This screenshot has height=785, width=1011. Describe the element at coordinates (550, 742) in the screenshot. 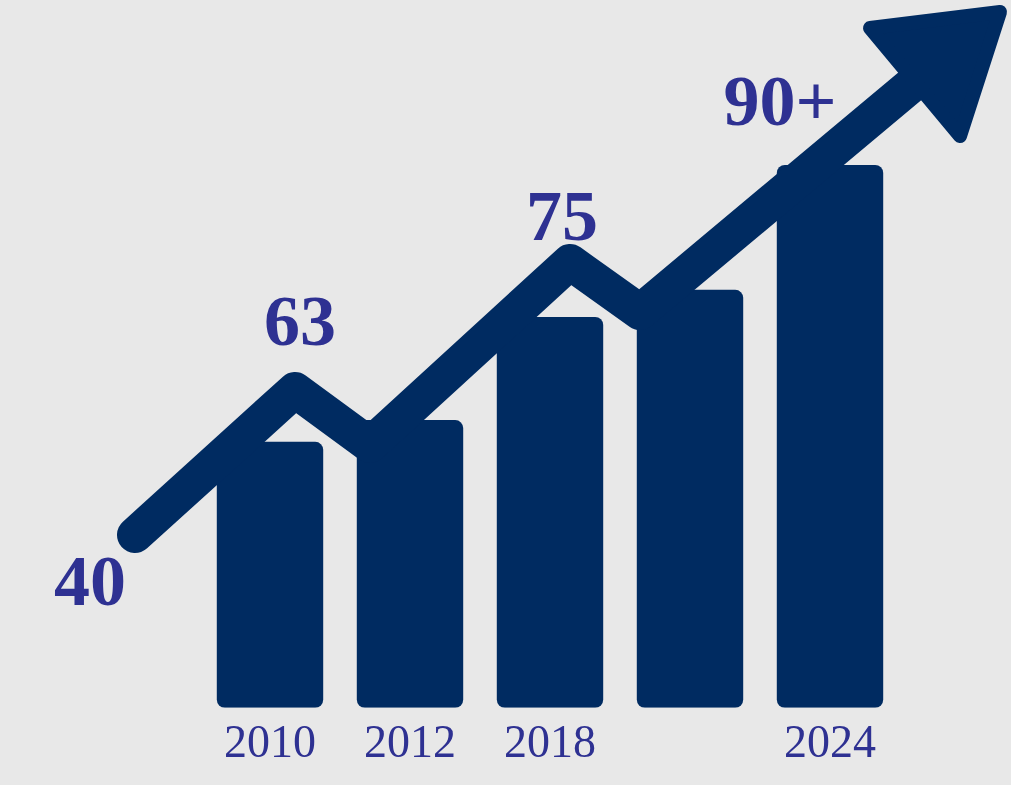

I see `x-tick-label: 2018` at that location.